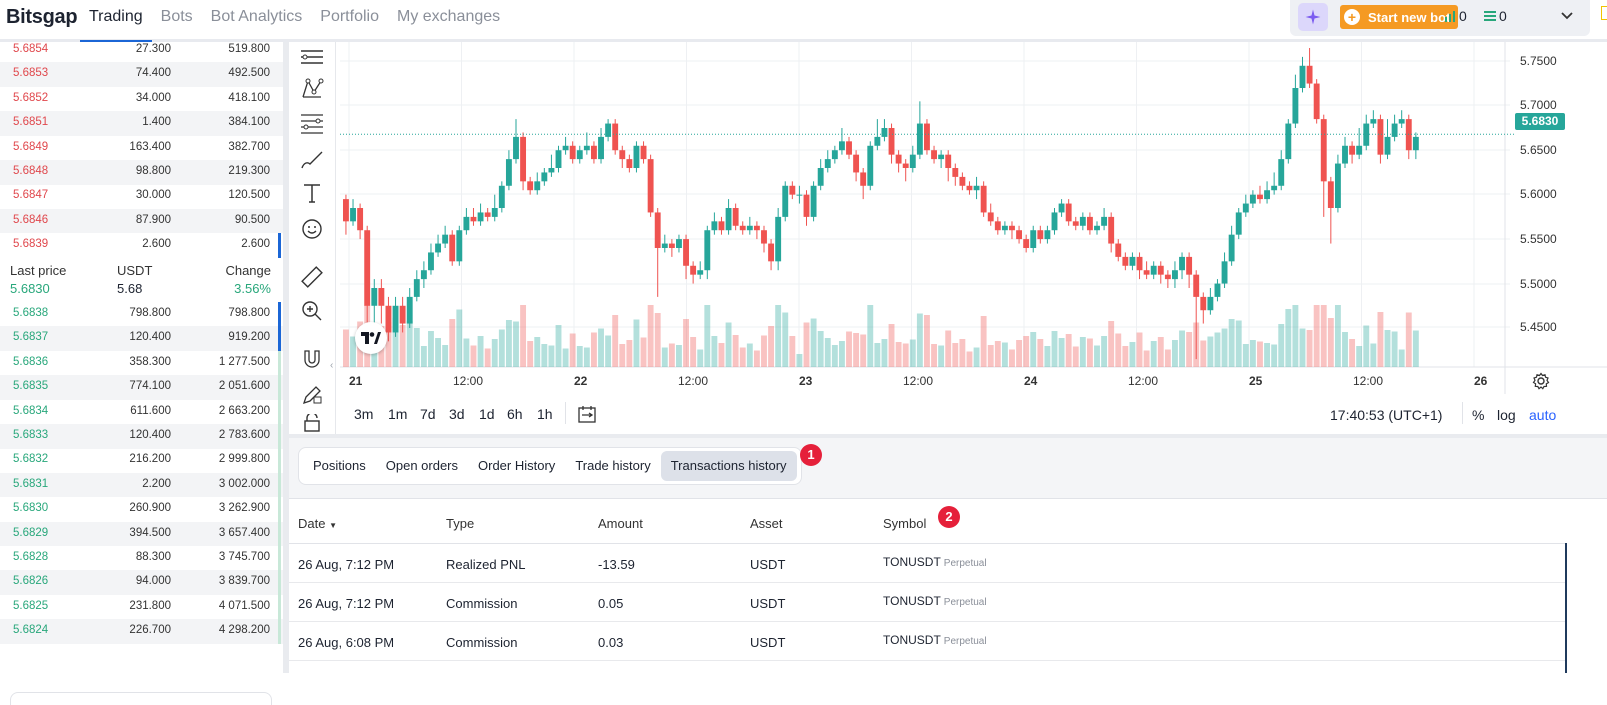  What do you see at coordinates (1495, 16) in the screenshot?
I see `orders-counter: 0` at bounding box center [1495, 16].